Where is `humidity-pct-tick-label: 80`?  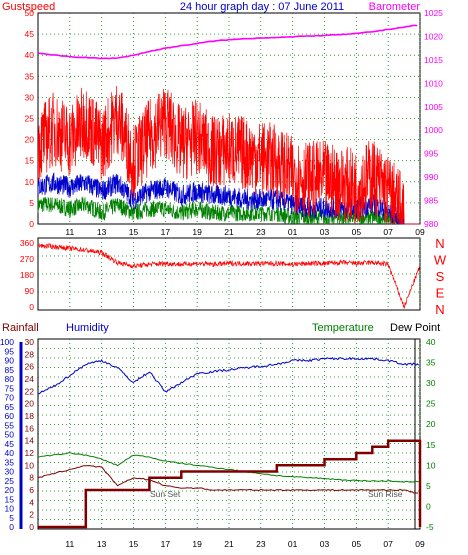
humidity-pct-tick-label: 80 is located at coordinates (10, 379).